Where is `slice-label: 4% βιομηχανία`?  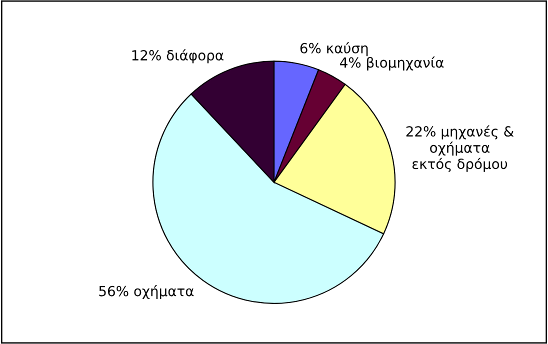
slice-label: 4% βιομηχανία is located at coordinates (392, 63).